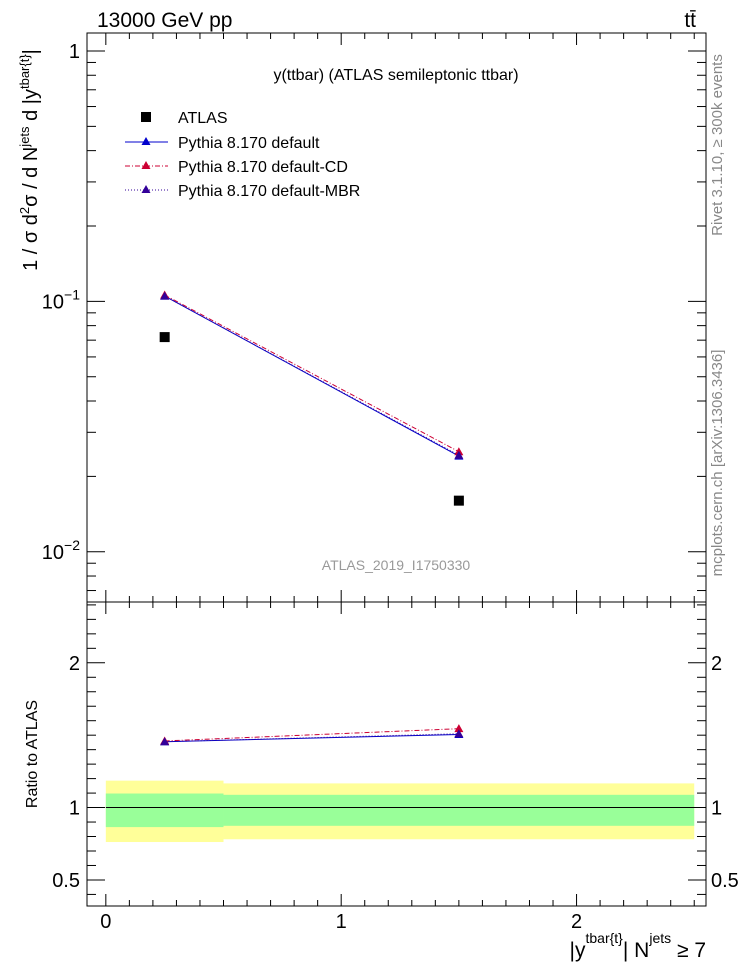 The height and width of the screenshot is (972, 746). I want to click on main-y-tick-label: 10⁻², so click(61, 550).